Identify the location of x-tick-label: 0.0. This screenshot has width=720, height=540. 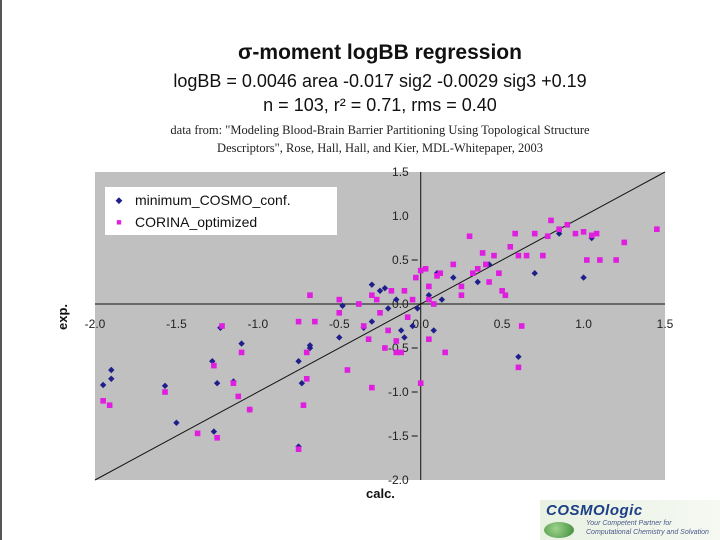
(420, 324).